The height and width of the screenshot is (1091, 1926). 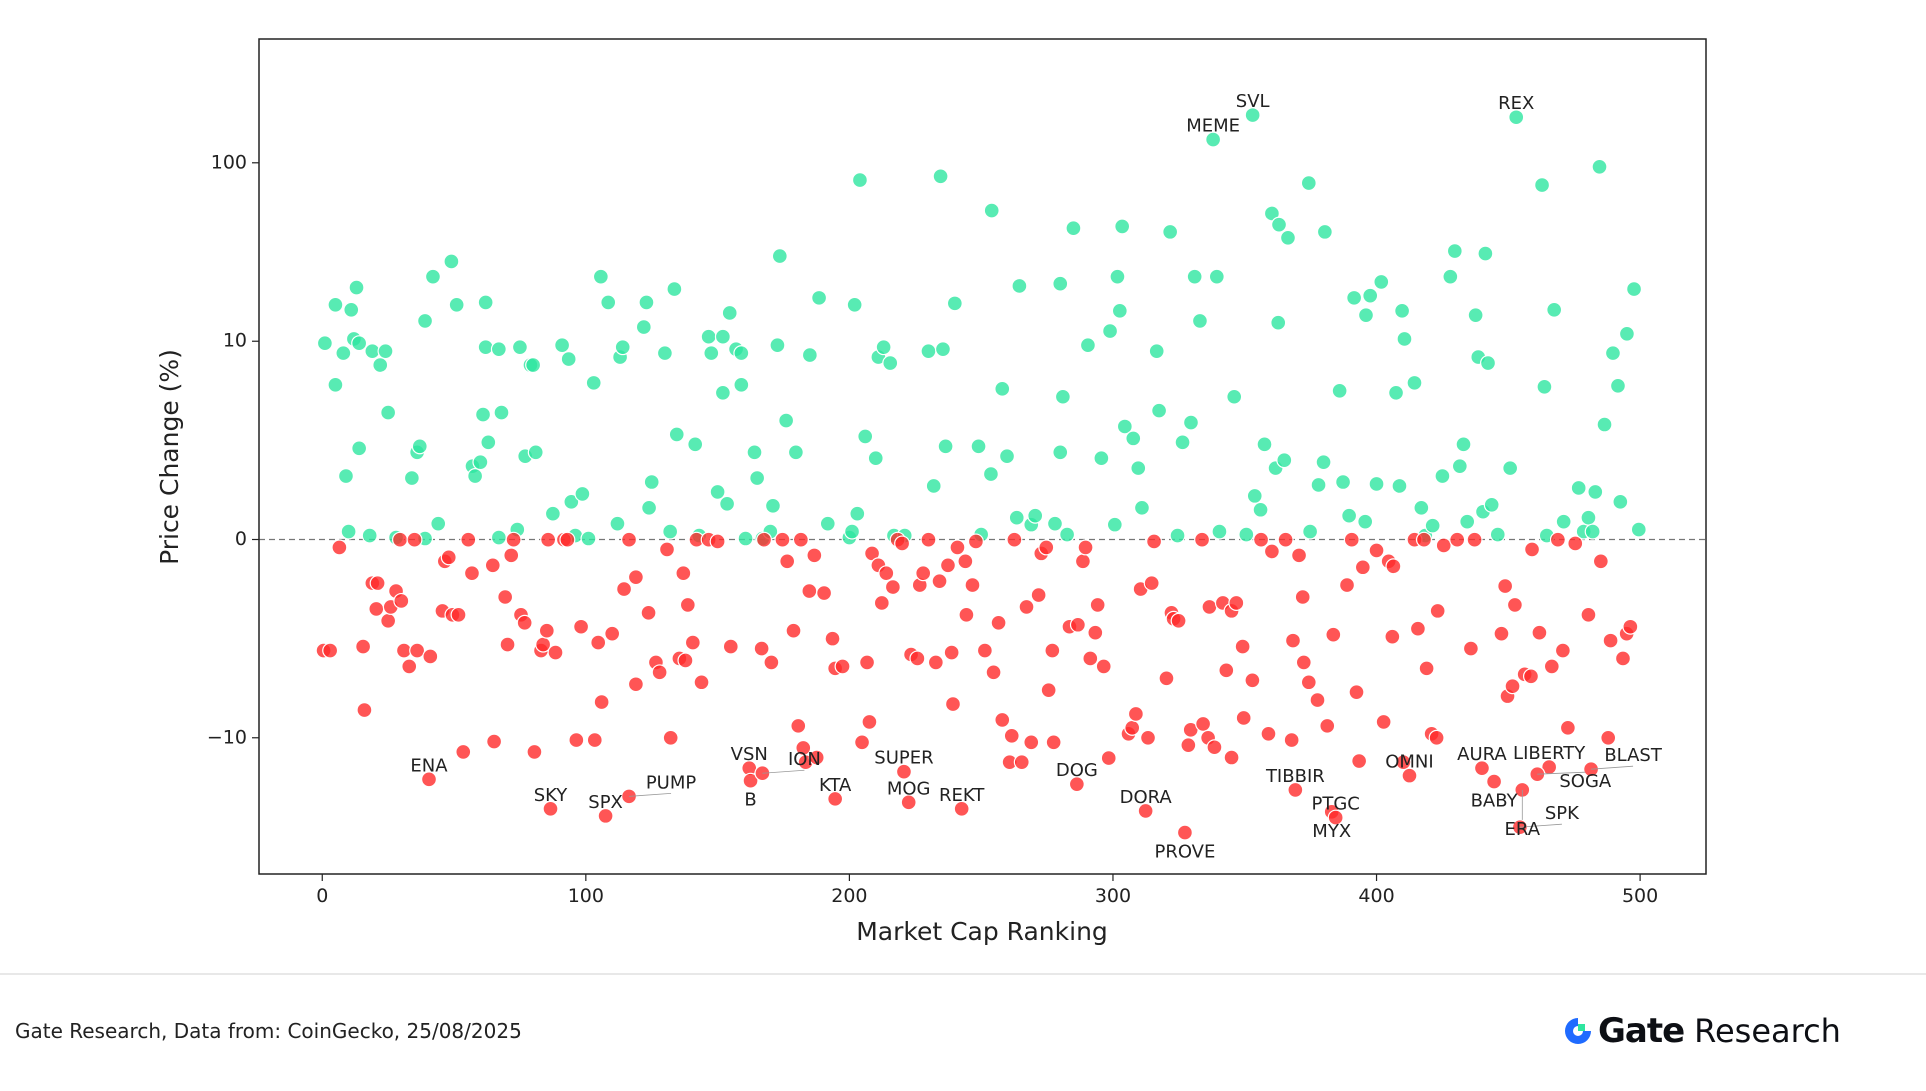 What do you see at coordinates (1376, 896) in the screenshot?
I see `x-tick-label: 400` at bounding box center [1376, 896].